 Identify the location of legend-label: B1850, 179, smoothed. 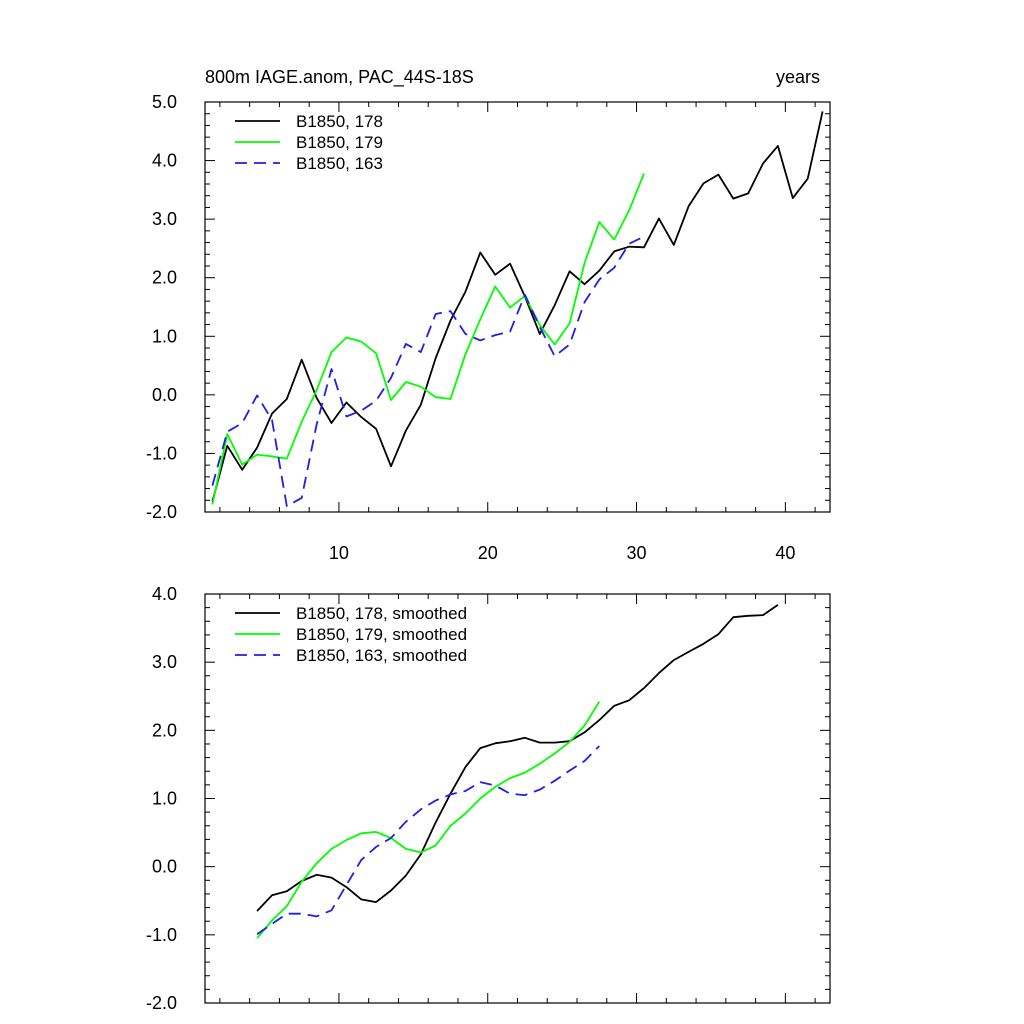
(381, 634).